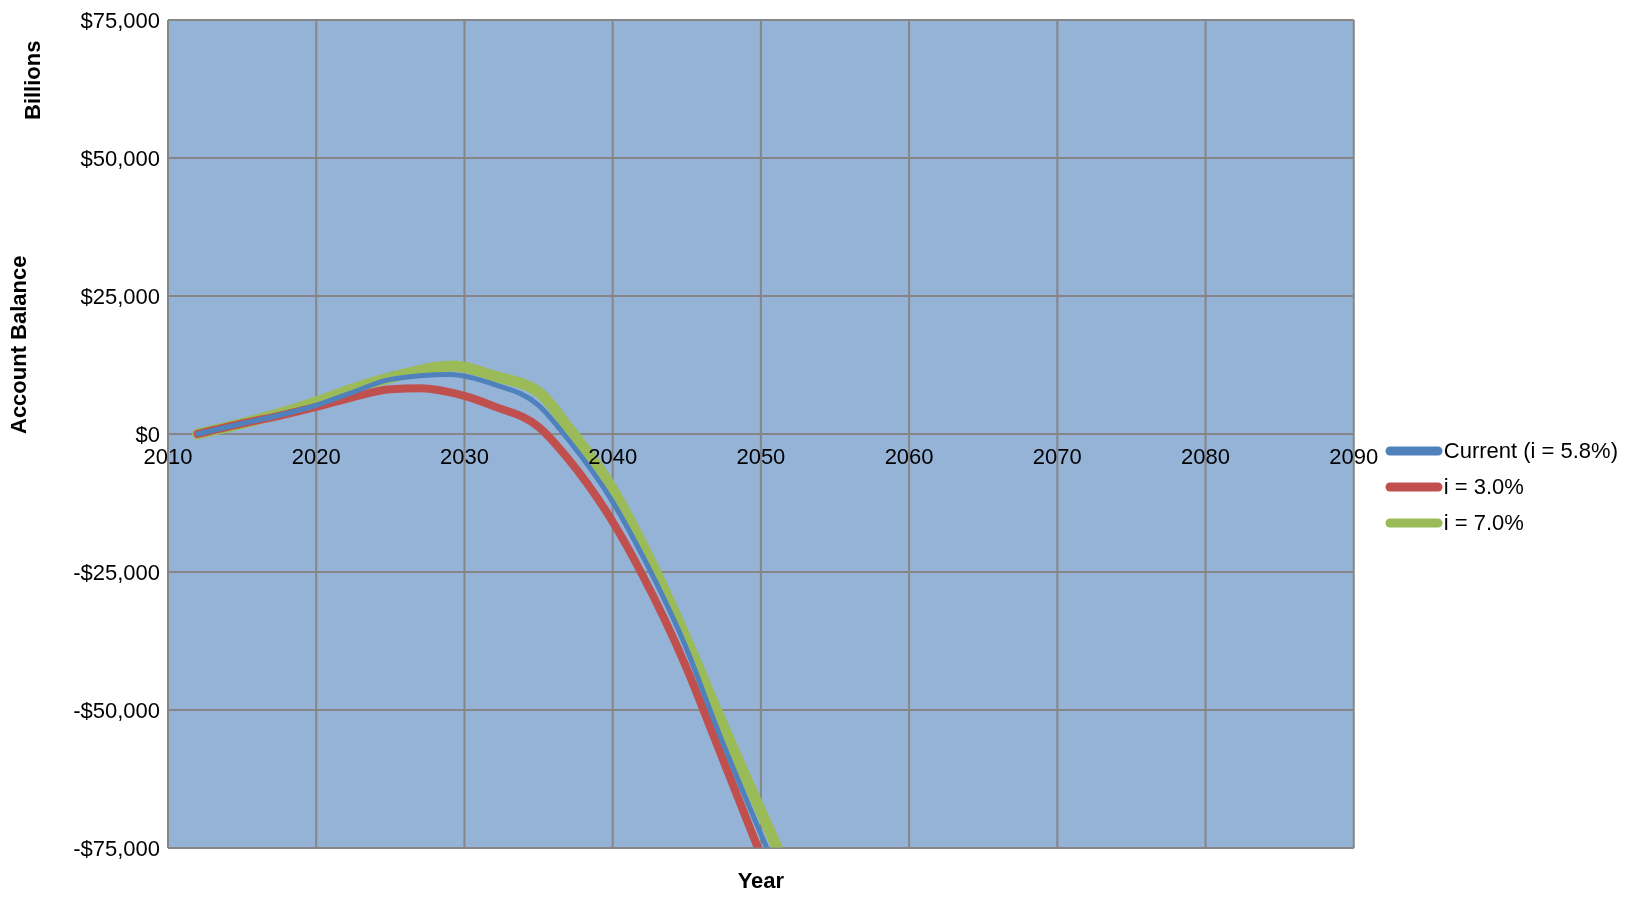 This screenshot has height=897, width=1641. Describe the element at coordinates (1057, 456) in the screenshot. I see `x-tick-label: 2070` at that location.